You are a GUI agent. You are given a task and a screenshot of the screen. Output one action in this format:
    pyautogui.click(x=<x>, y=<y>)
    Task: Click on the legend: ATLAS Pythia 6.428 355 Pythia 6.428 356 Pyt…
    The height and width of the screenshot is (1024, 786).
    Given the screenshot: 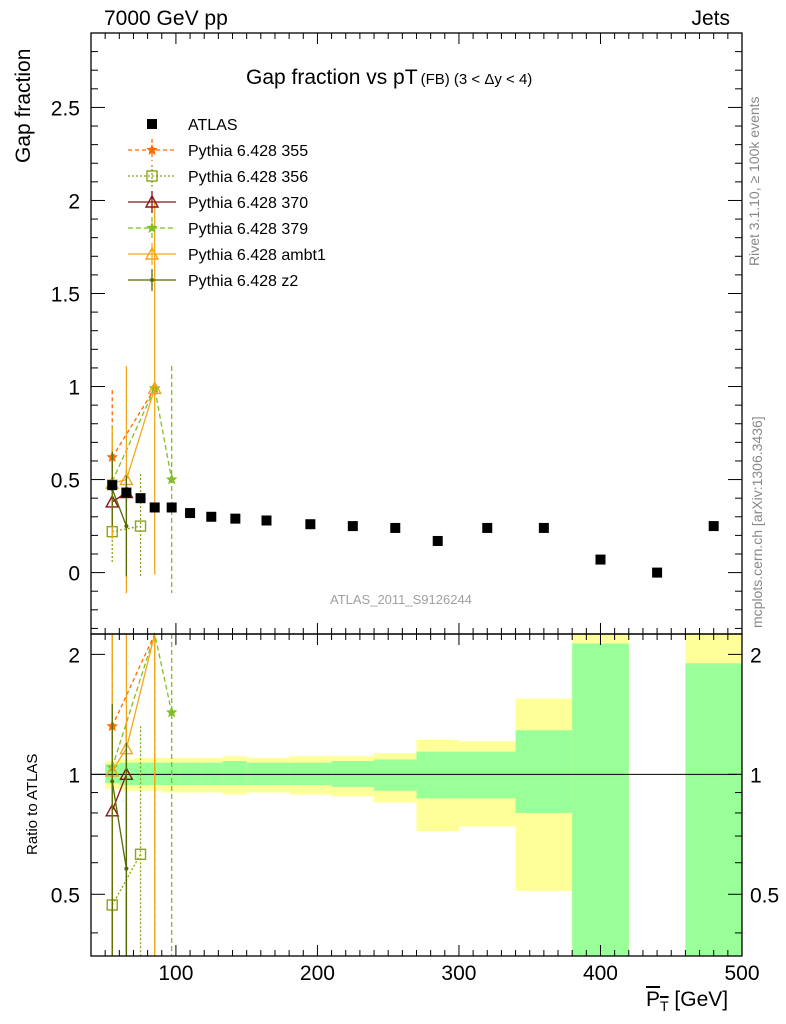 What is the action you would take?
    pyautogui.click(x=227, y=204)
    